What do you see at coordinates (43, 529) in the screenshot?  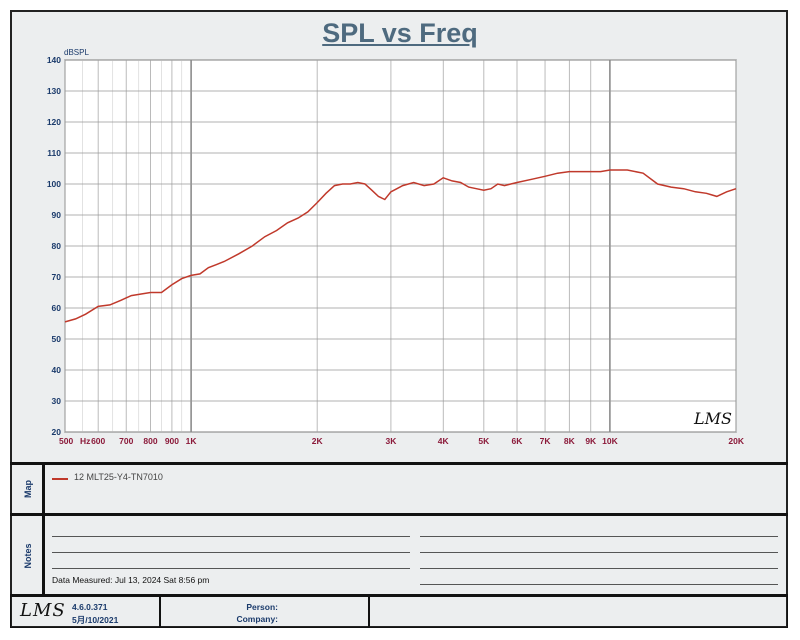 I see `side-column-divider` at bounding box center [43, 529].